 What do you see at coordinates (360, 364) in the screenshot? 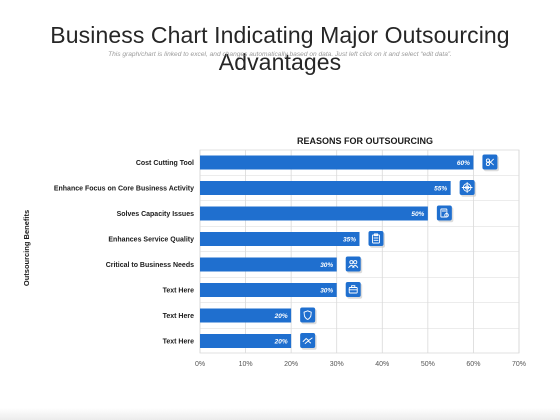
I see `x-axis-ticks: 0% 10% 20% 30% 40% 50% 60% 70%` at bounding box center [360, 364].